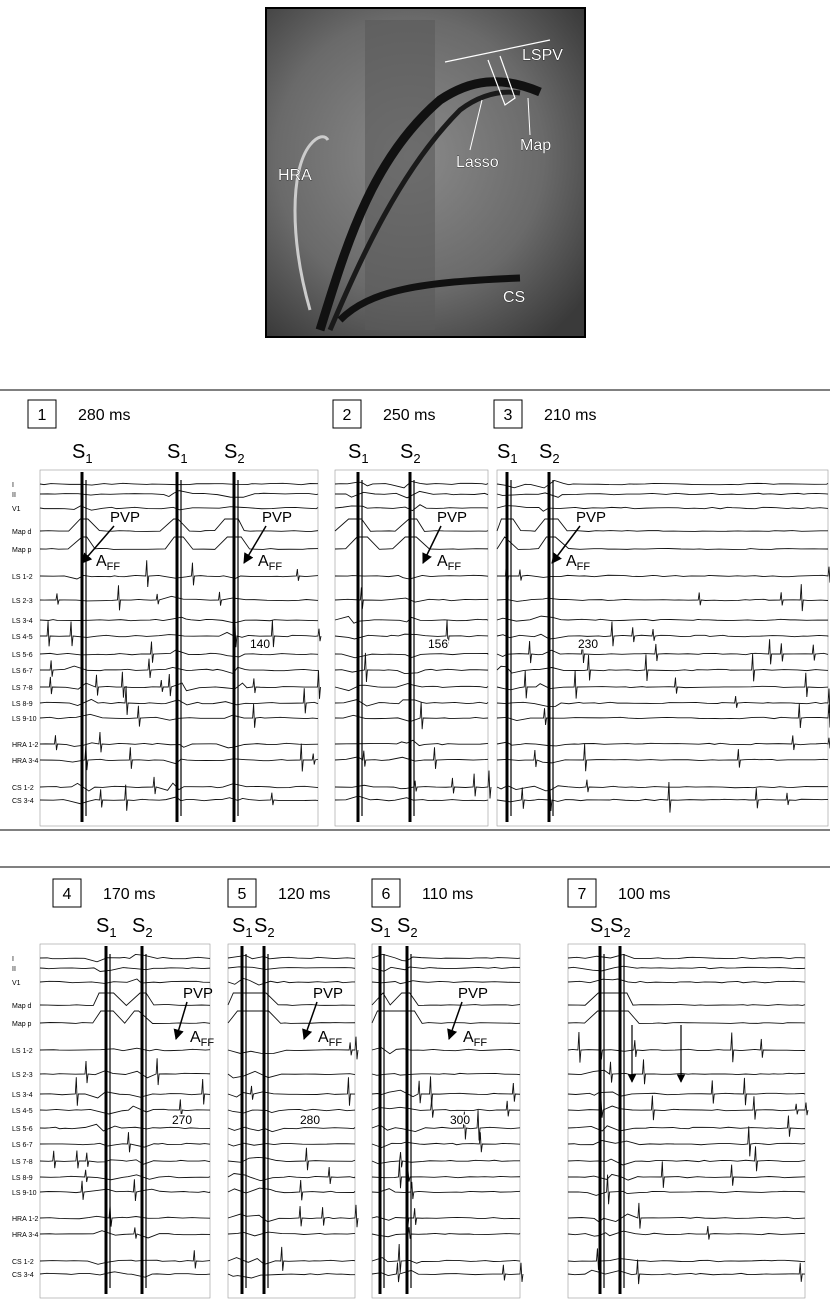 The image size is (830, 1305). What do you see at coordinates (24, 719) in the screenshot?
I see `channel-label: LS 9-10` at bounding box center [24, 719].